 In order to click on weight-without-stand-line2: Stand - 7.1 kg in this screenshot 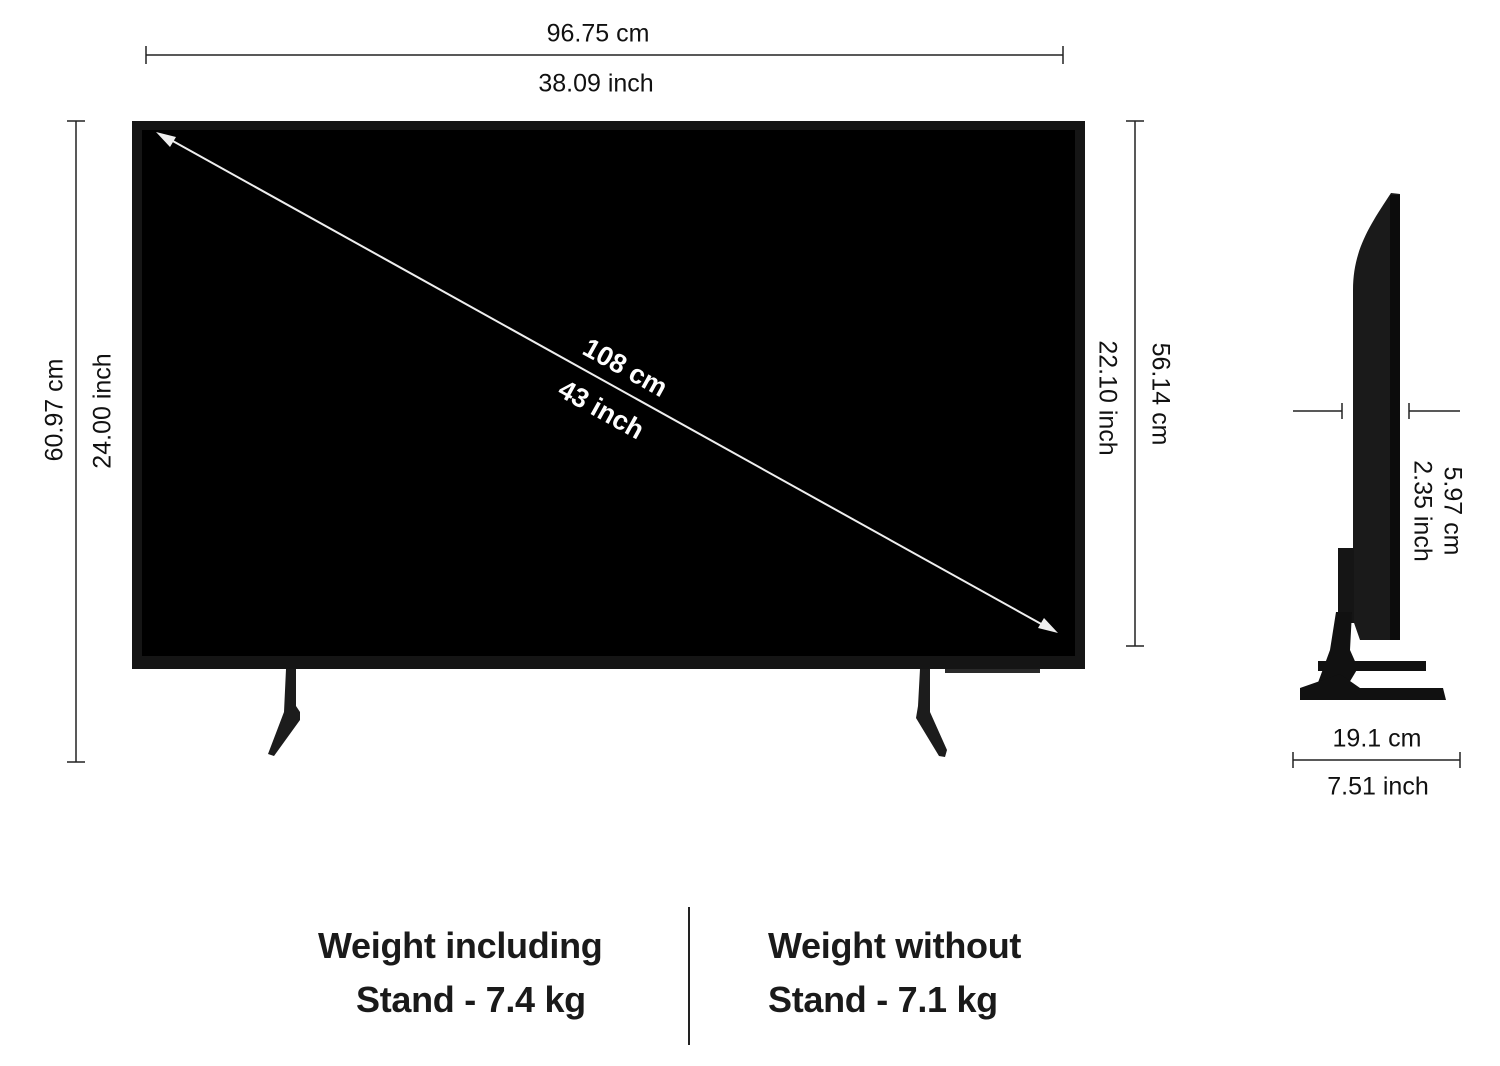, I will do `click(883, 999)`.